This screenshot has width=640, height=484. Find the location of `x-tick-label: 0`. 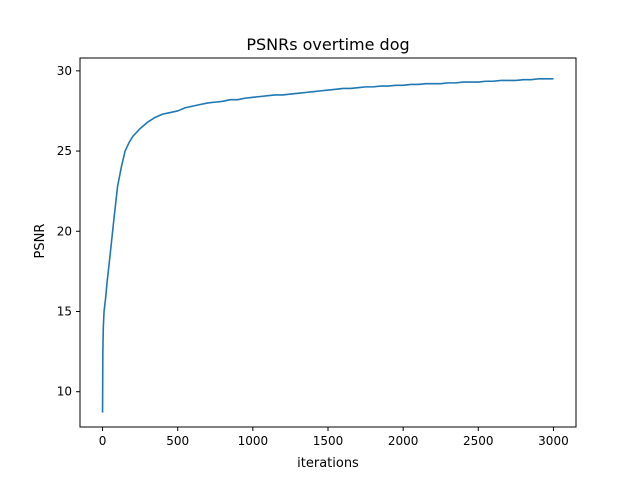

x-tick-label: 0 is located at coordinates (103, 441).